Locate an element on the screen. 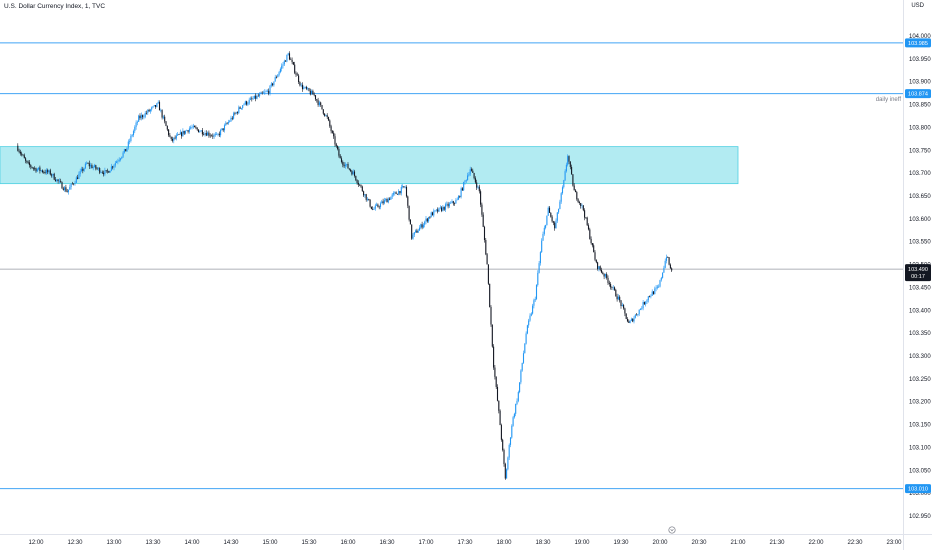  x-tick-label: 17:30 is located at coordinates (465, 543).